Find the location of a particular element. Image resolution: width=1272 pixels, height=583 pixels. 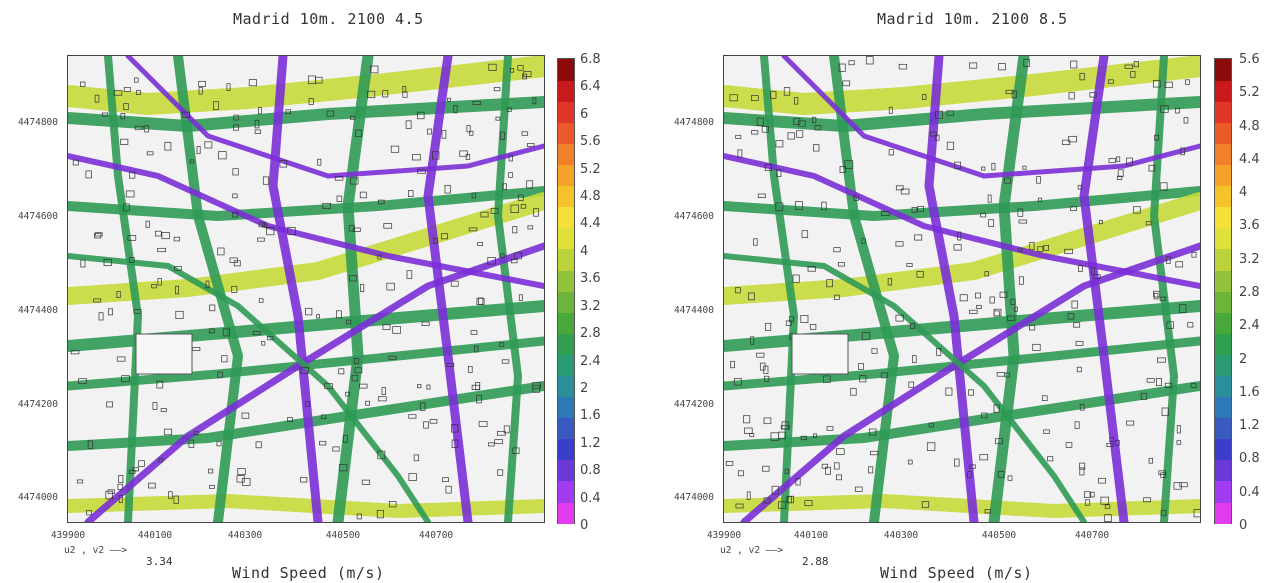

y-tick-label: 4474400 is located at coordinates (37, 310).